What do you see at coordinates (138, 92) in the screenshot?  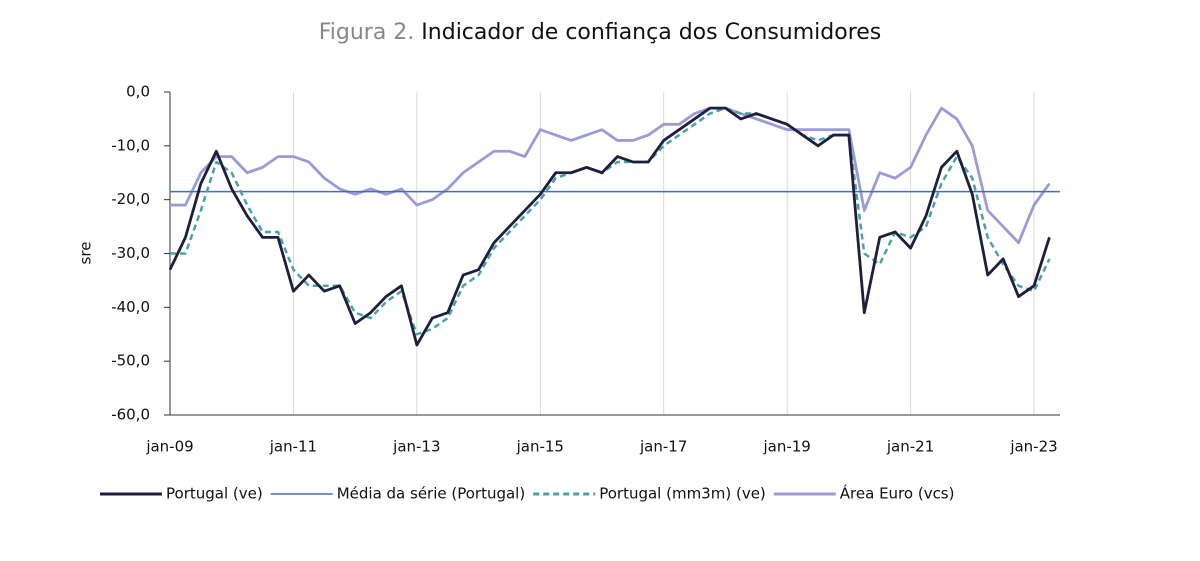 I see `y-tick-label: 0,0` at bounding box center [138, 92].